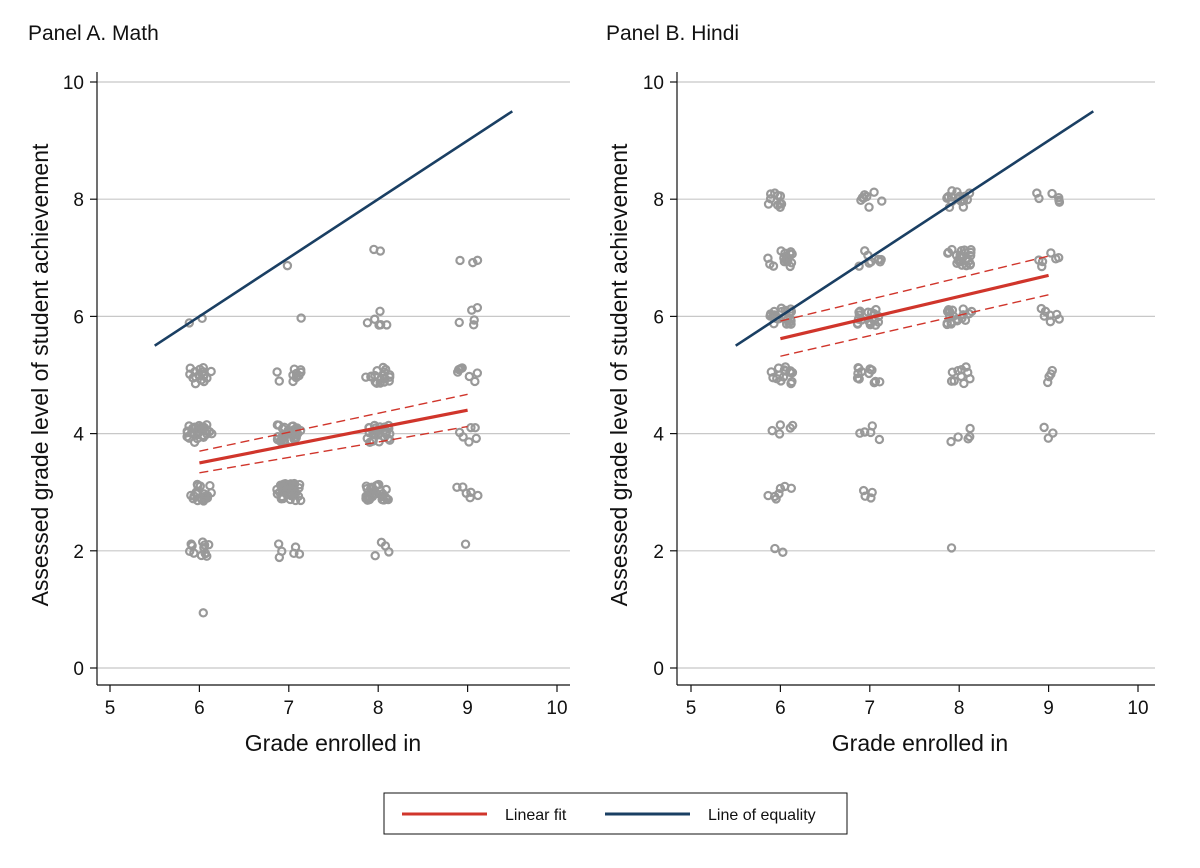  I want to click on y-tick-label: 0, so click(78, 669).